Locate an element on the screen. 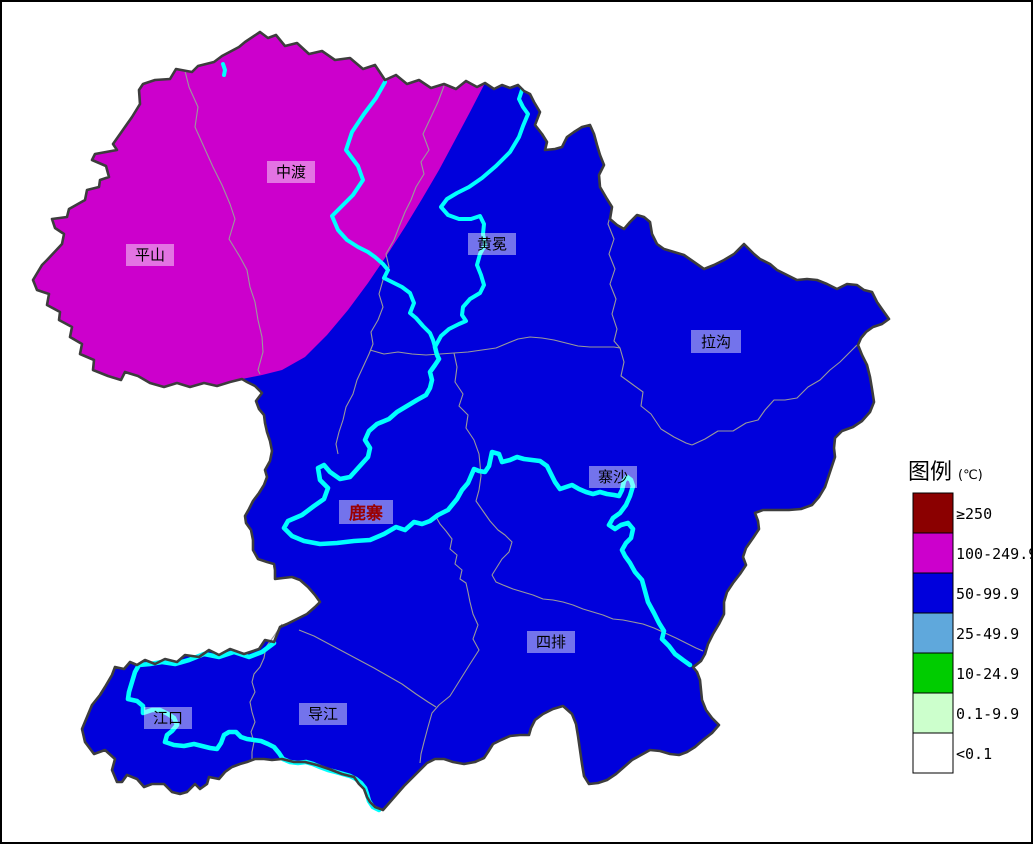 Image resolution: width=1033 pixels, height=844 pixels. town-label-text: 平山 is located at coordinates (150, 255).